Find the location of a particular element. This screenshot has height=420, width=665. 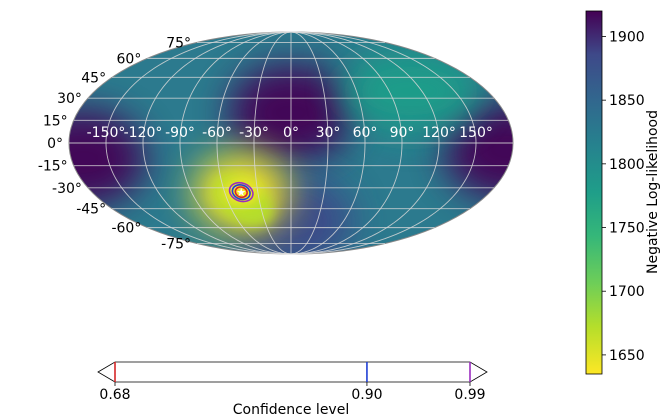

latitude-tick-label: -15° is located at coordinates (53, 167).